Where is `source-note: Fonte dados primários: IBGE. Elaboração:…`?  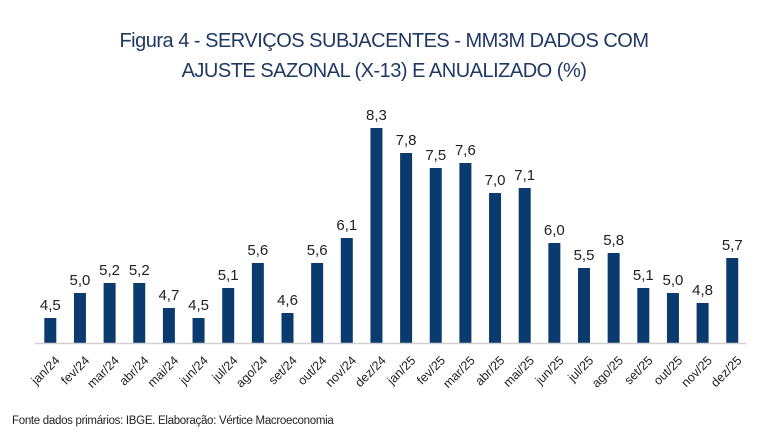
source-note: Fonte dados primários: IBGE. Elaboração:… is located at coordinates (173, 421).